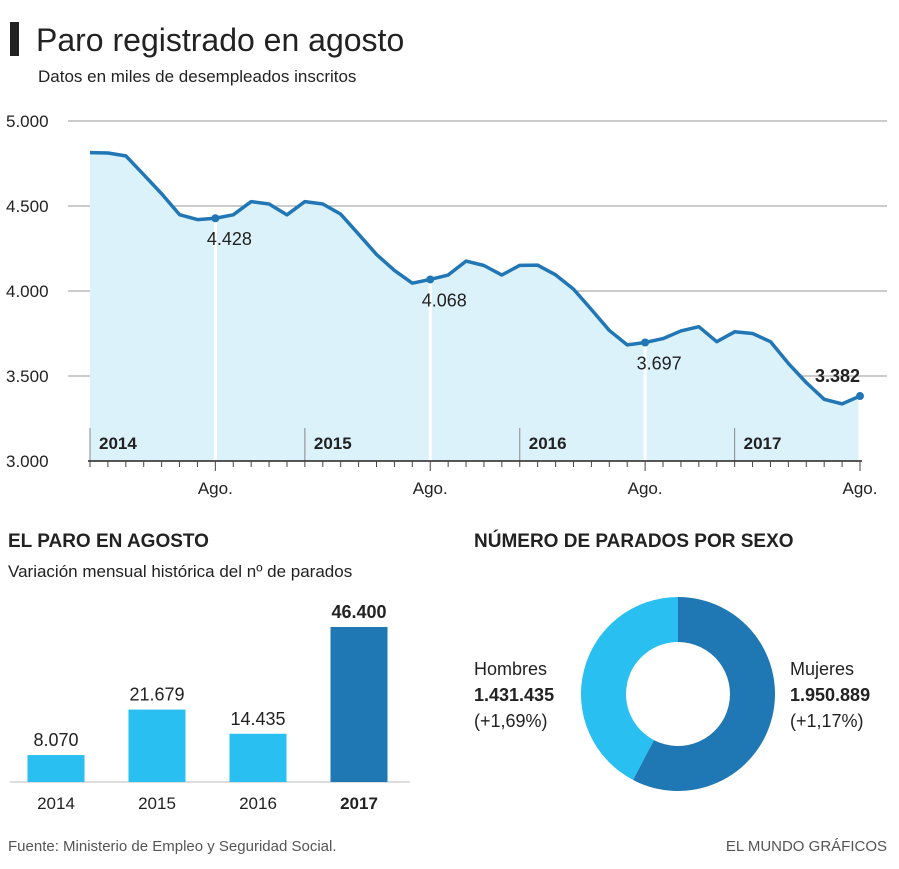 The image size is (899, 869). I want to click on value-label: 3.697, so click(659, 364).